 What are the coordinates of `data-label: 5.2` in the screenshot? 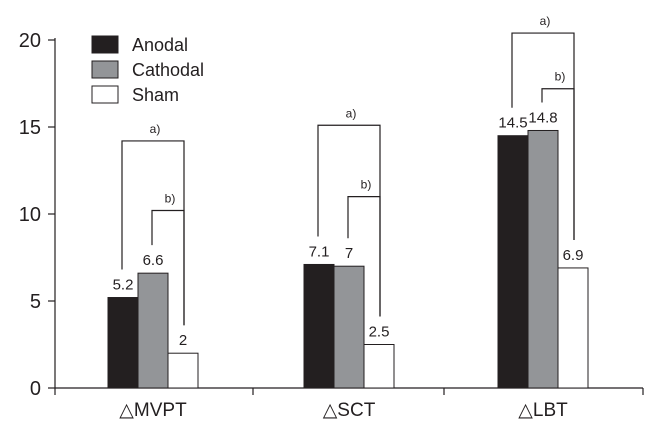 It's located at (123, 285).